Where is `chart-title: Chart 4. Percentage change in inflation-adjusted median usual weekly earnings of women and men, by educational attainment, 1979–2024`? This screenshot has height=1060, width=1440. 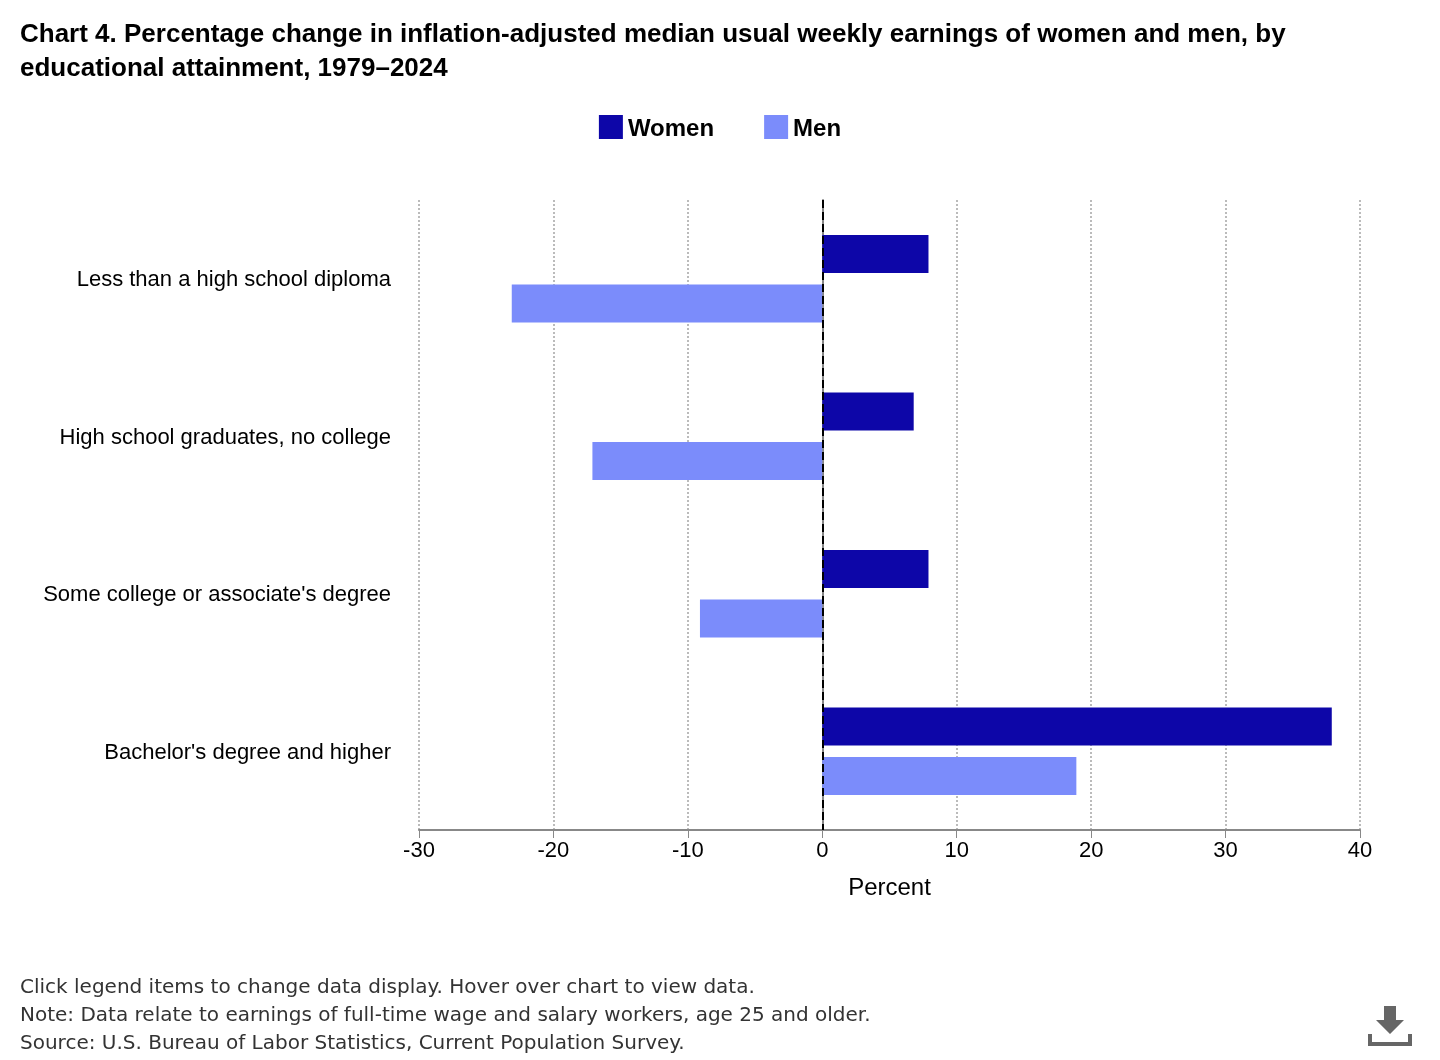 chart-title: Chart 4. Percentage change in inflation-adjusted median usual weekly earnings of women and men, by educational attainment, 1979–2024 is located at coordinates (653, 50).